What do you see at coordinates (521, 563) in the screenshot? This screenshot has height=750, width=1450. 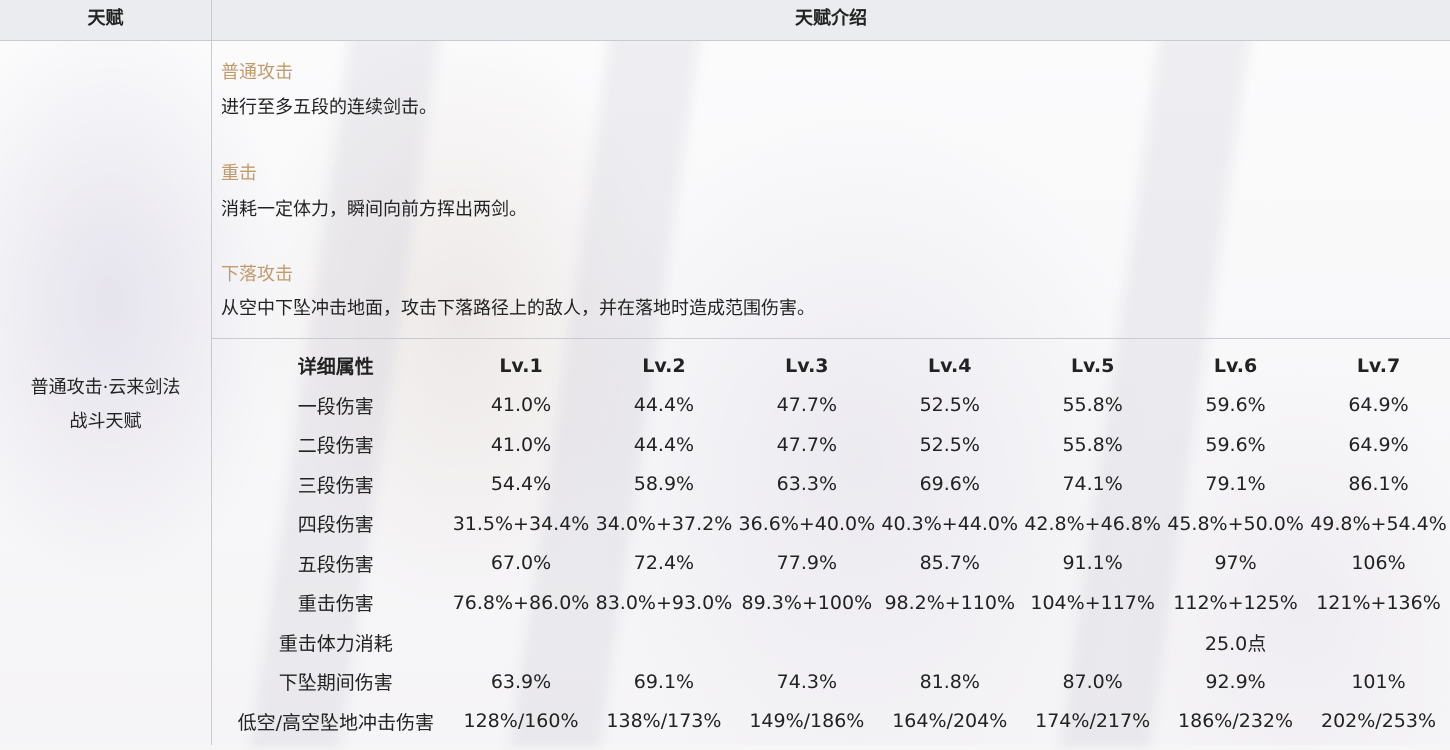 I see `table-cell: 67.0%` at bounding box center [521, 563].